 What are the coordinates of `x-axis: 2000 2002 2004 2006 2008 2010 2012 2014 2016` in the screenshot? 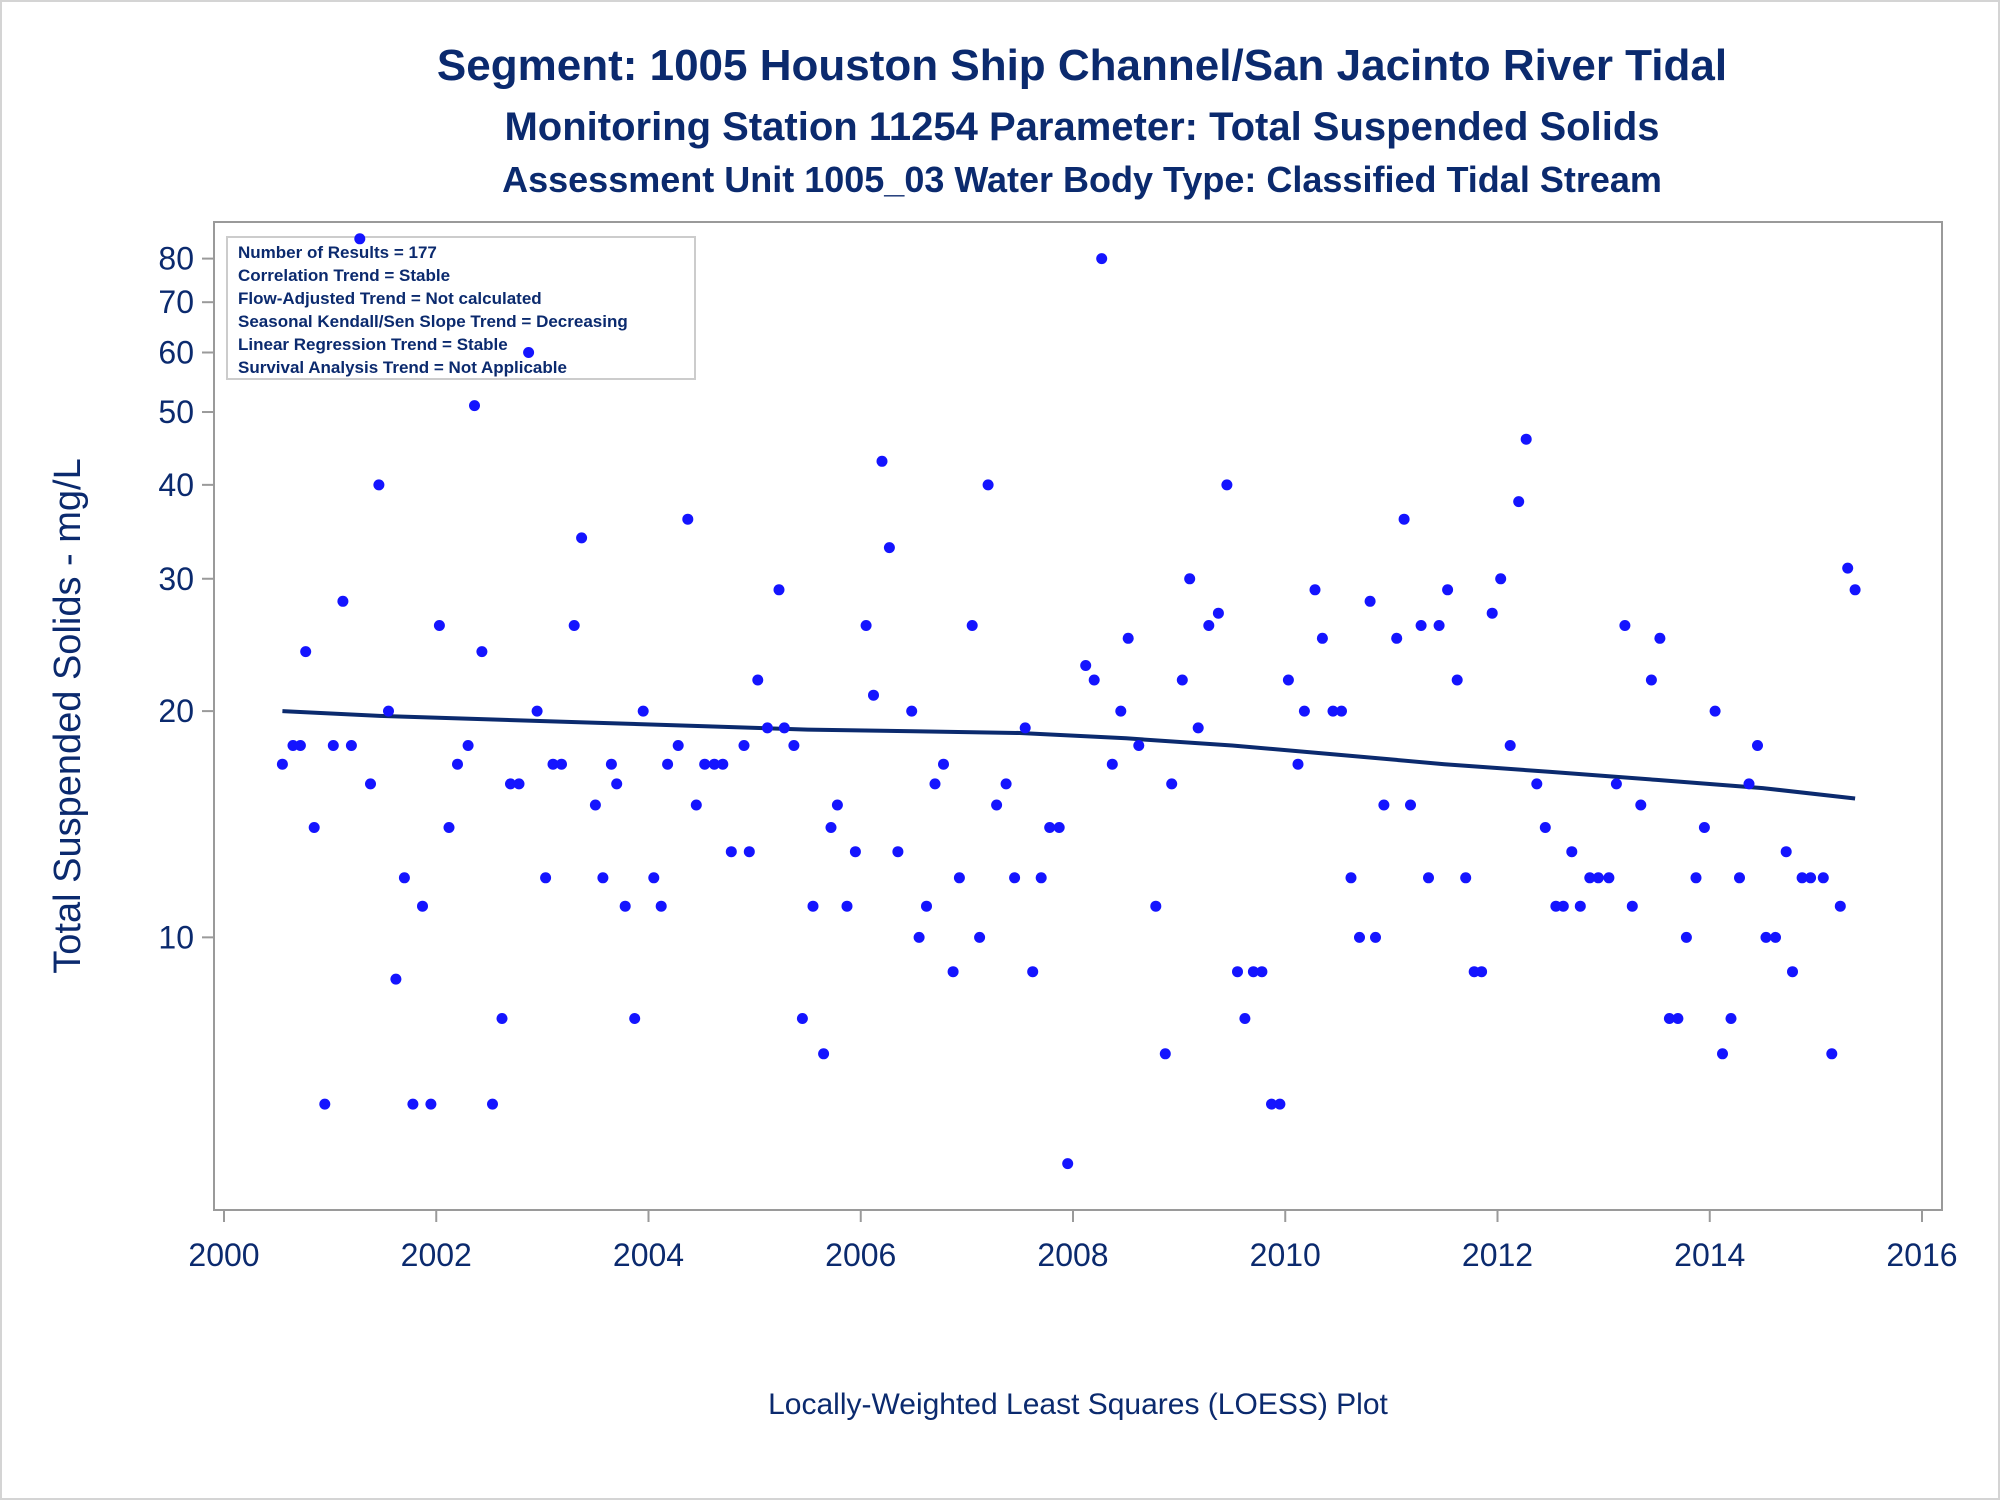 It's located at (1073, 1241).